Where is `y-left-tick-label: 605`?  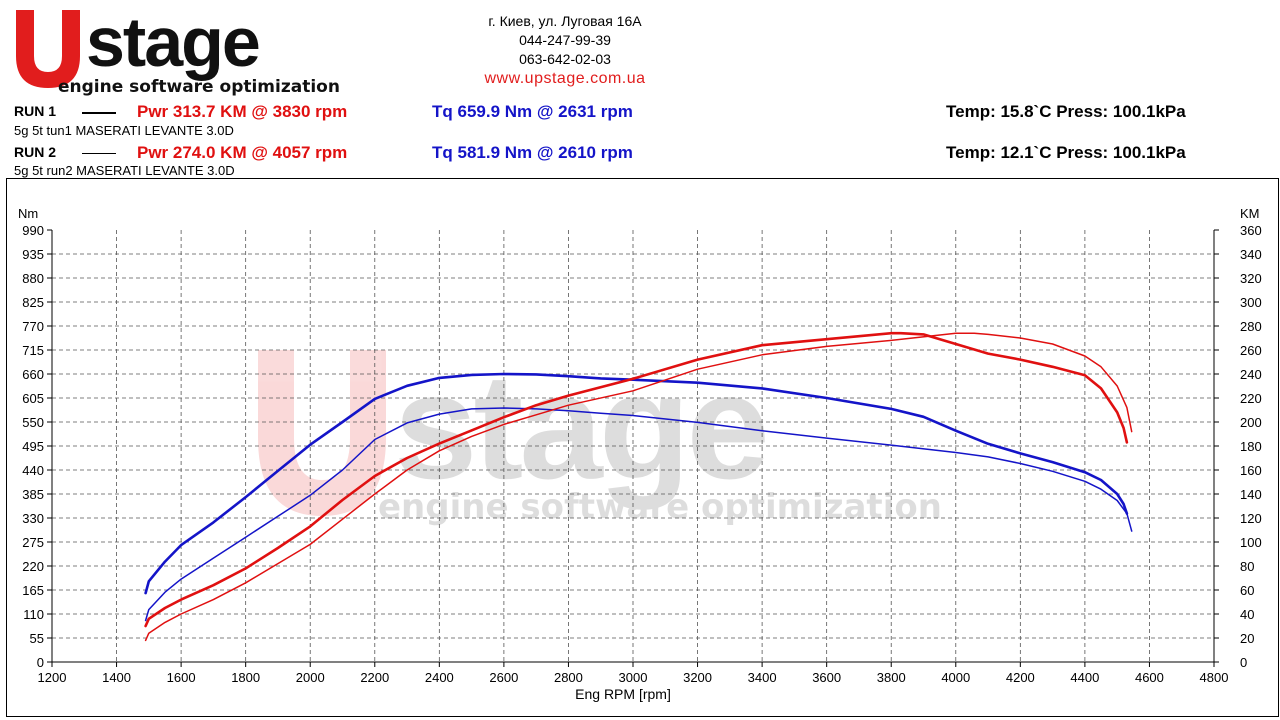
y-left-tick-label: 605 is located at coordinates (33, 398).